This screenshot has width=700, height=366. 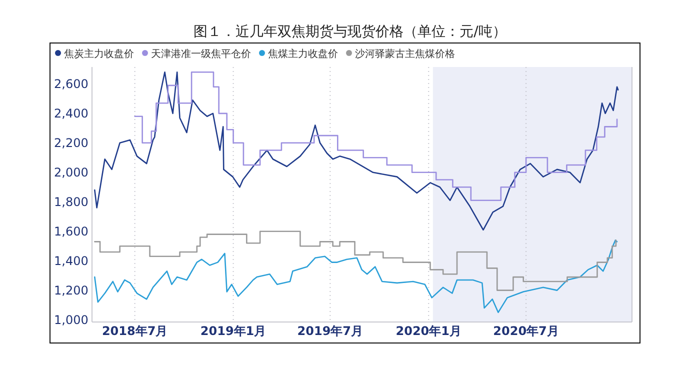 I want to click on y-tick-label: 1,600, so click(x=71, y=231).